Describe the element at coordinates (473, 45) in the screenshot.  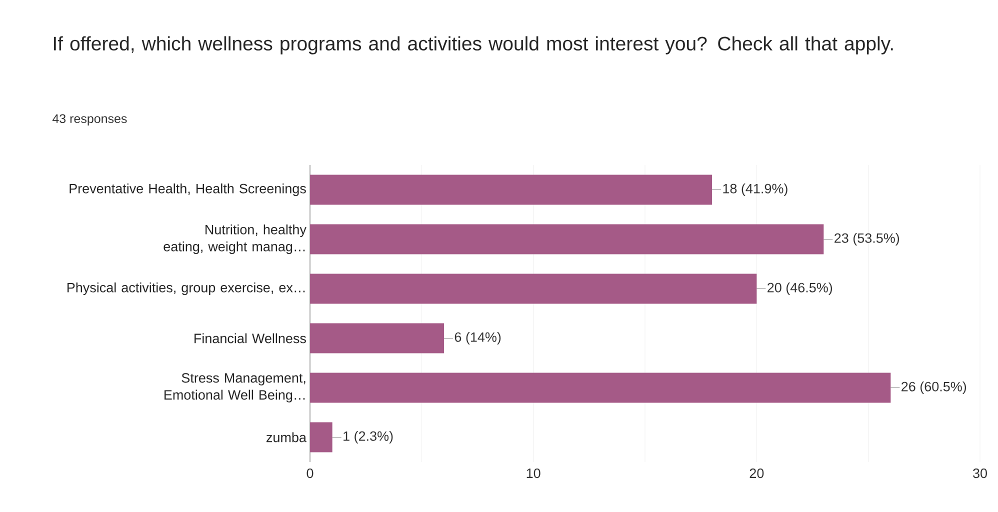
I see `chart-title: If offered, which wellness programs and activities would most interest you? Check all that apply.` at that location.